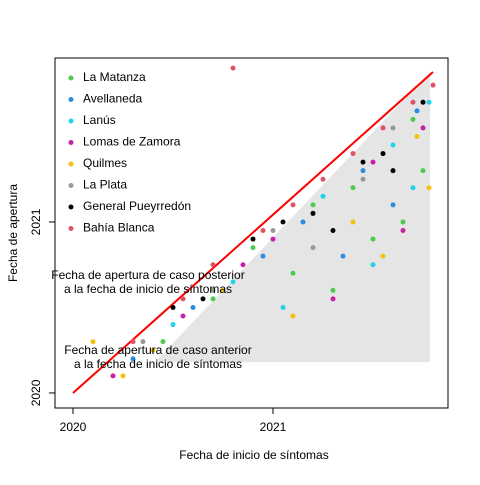 Image resolution: width=480 pixels, height=485 pixels. I want to click on legend-label: General Pueyrredón, so click(137, 206).